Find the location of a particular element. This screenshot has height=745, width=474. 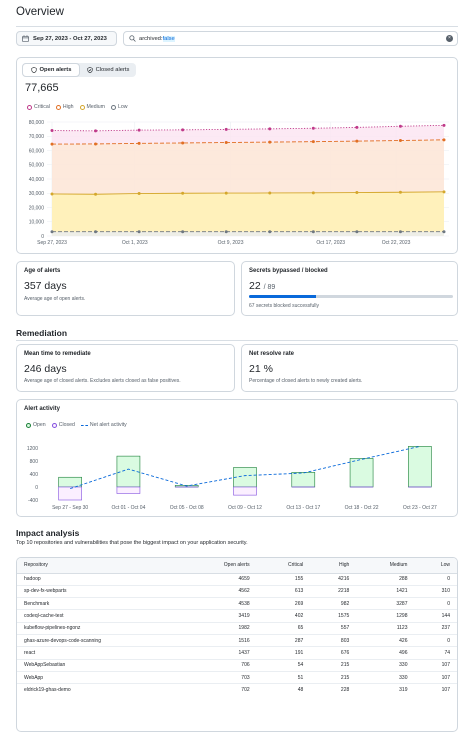

x-tick-label: Sep 27 - Sep 30 is located at coordinates (70, 508).